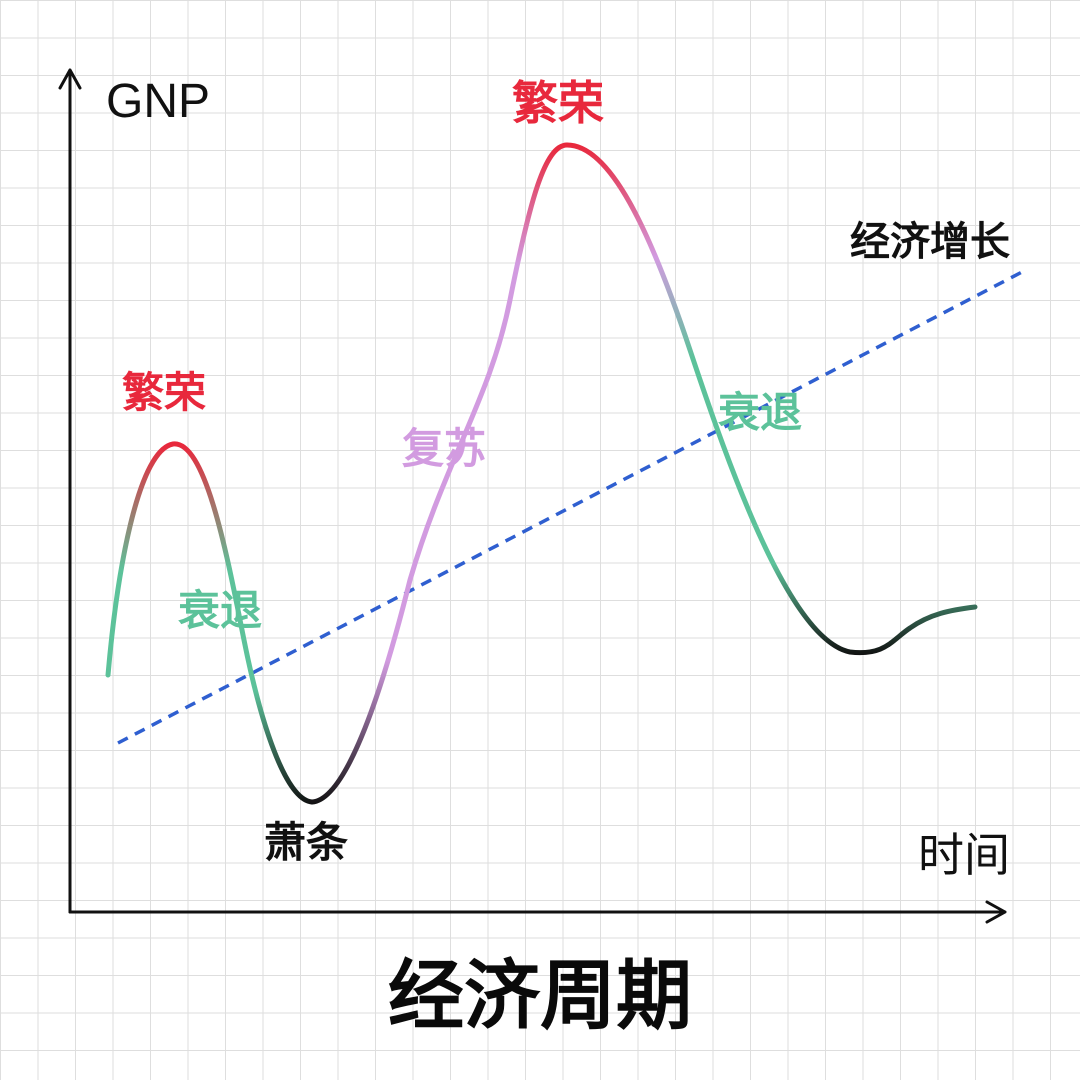 The width and height of the screenshot is (1080, 1080). What do you see at coordinates (964, 855) in the screenshot?
I see `x-axis-label: 时间` at bounding box center [964, 855].